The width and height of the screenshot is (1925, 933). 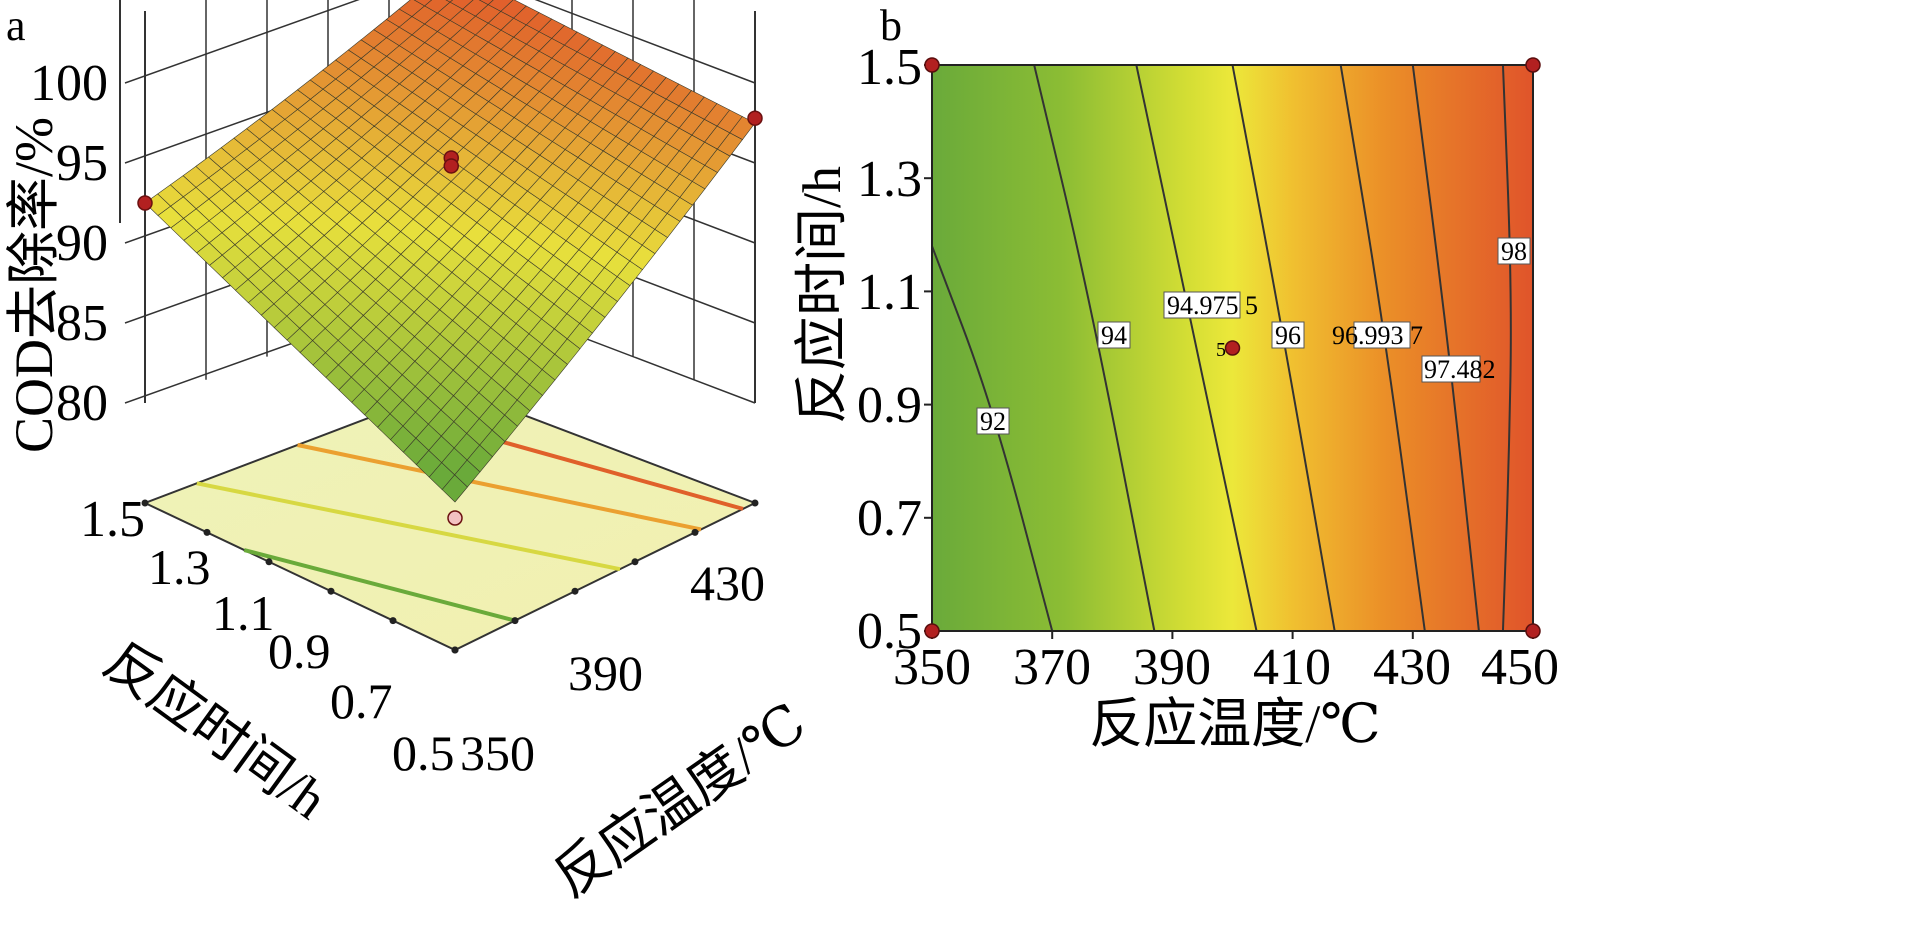 I want to click on z-tick-label: 95, so click(x=82, y=163).